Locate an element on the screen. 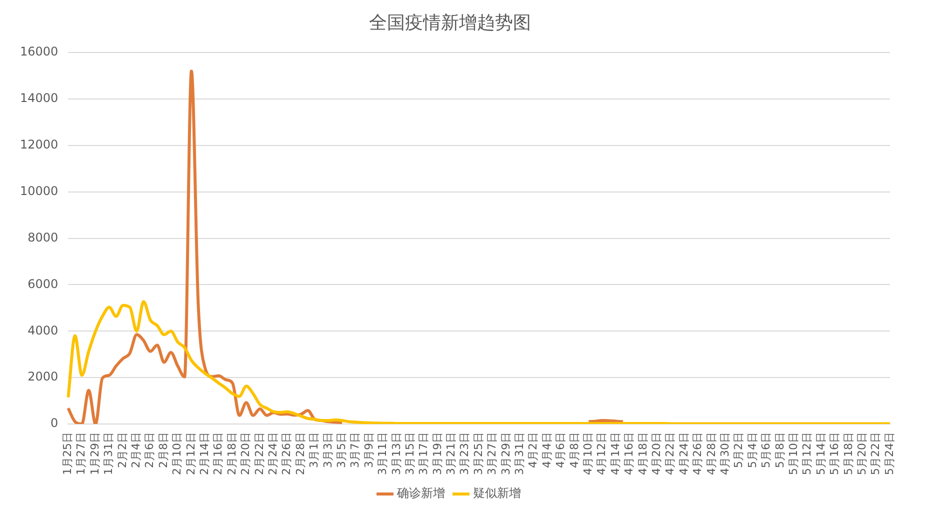 The image size is (945, 515). x-tick-label: 2月22日 is located at coordinates (259, 454).